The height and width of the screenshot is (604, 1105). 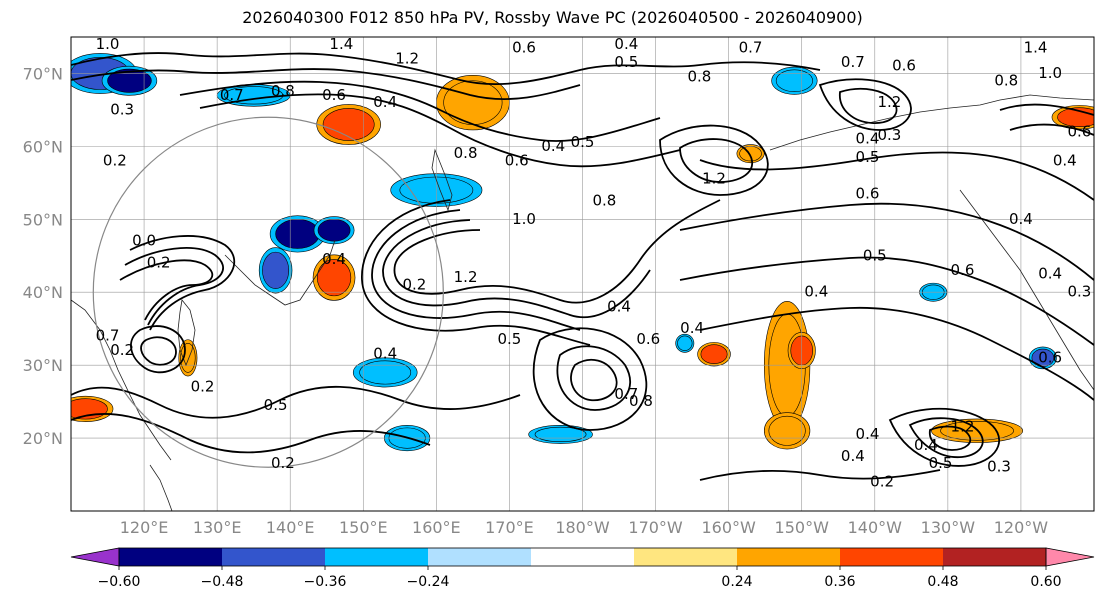 What do you see at coordinates (802, 527) in the screenshot?
I see `lon-tick-label: 150°W` at bounding box center [802, 527].